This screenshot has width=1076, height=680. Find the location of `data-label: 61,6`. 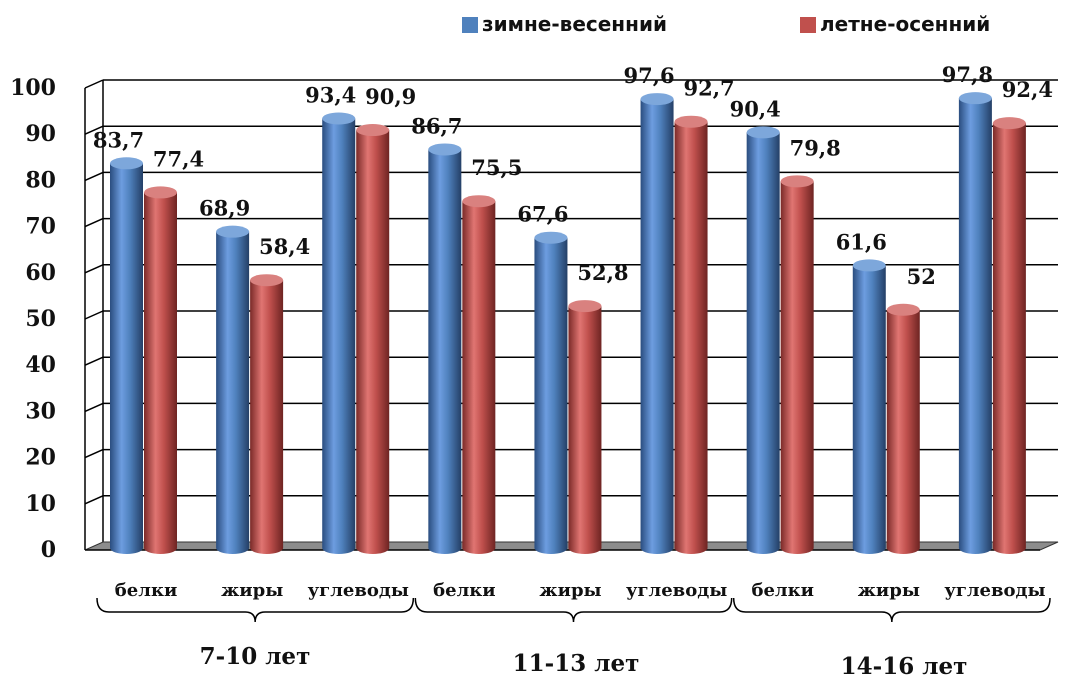

data-label: 61,6 is located at coordinates (861, 241).